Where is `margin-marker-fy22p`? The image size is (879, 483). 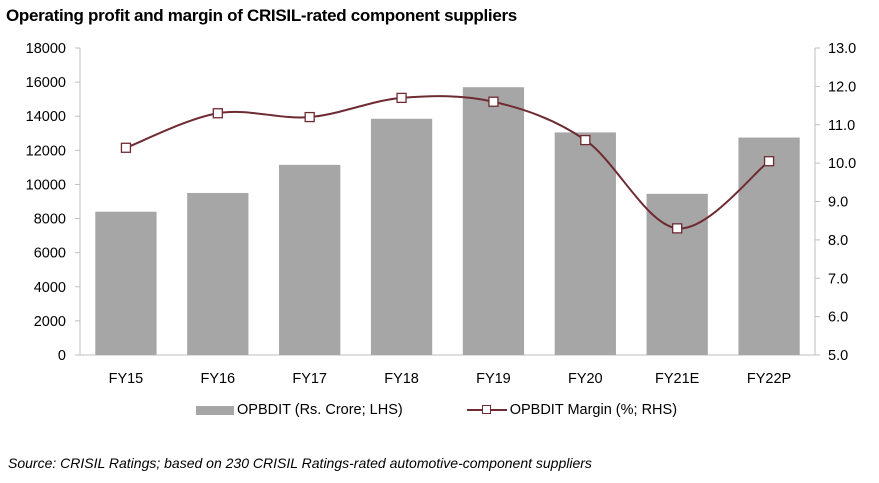
margin-marker-fy22p is located at coordinates (769, 161).